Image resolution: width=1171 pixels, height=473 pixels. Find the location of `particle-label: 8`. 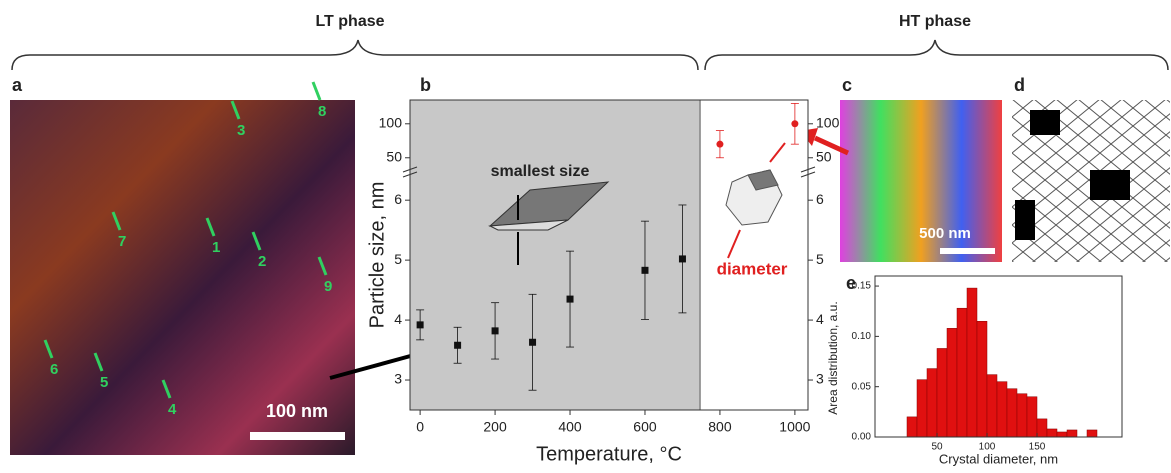

particle-label: 8 is located at coordinates (322, 111).